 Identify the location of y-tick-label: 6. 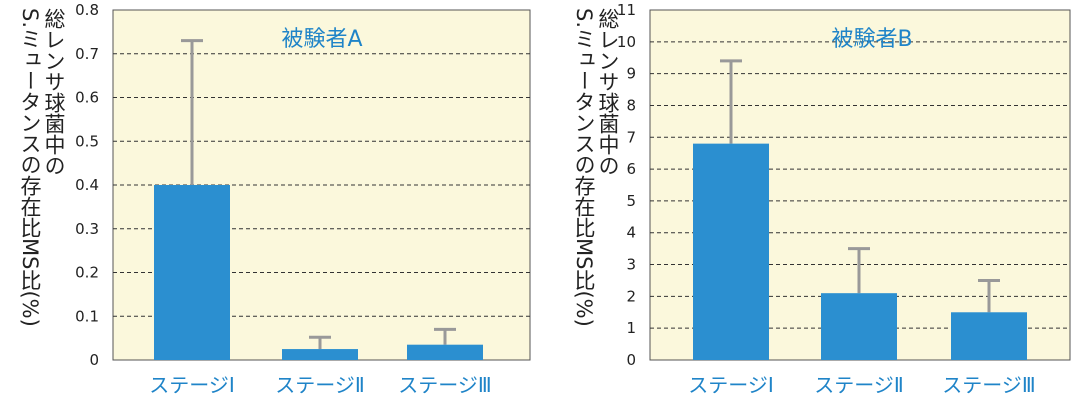
(631, 169).